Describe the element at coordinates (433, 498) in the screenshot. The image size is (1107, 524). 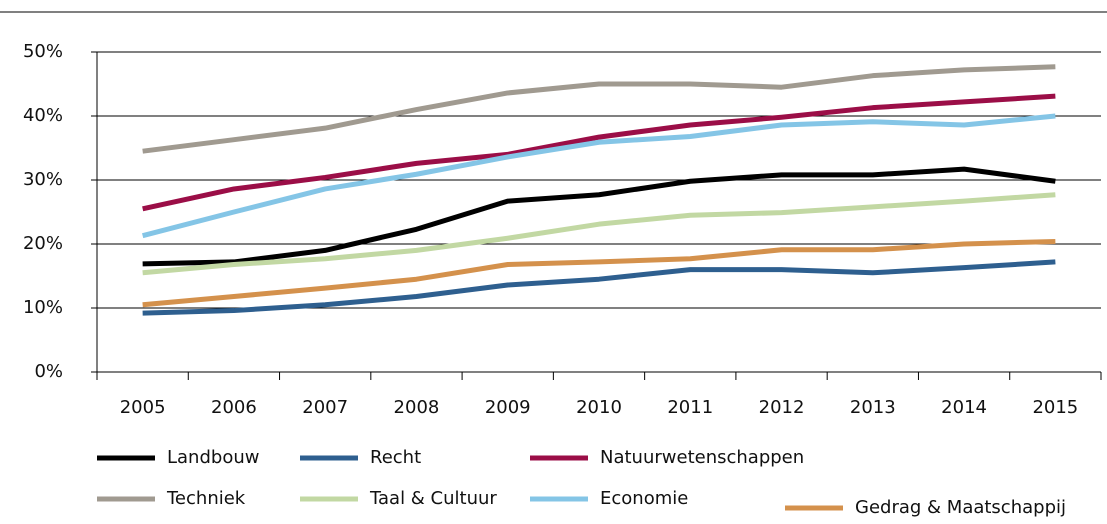
I see `legend-label: Taal & Cultuur` at that location.